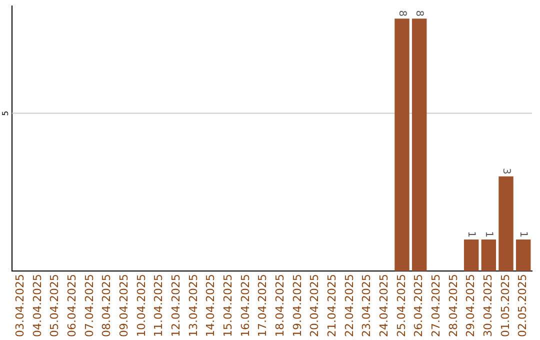 The height and width of the screenshot is (340, 540). What do you see at coordinates (37, 306) in the screenshot?
I see `x-tick-label: 04.04.2025` at bounding box center [37, 306].